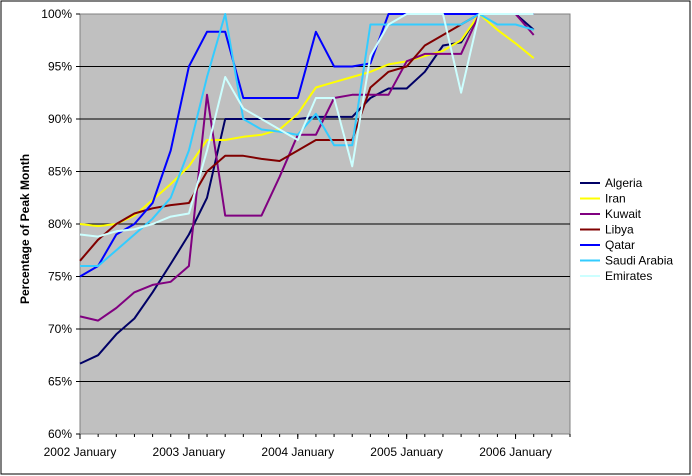  I want to click on y-tick-label: 90%, so click(60, 119).